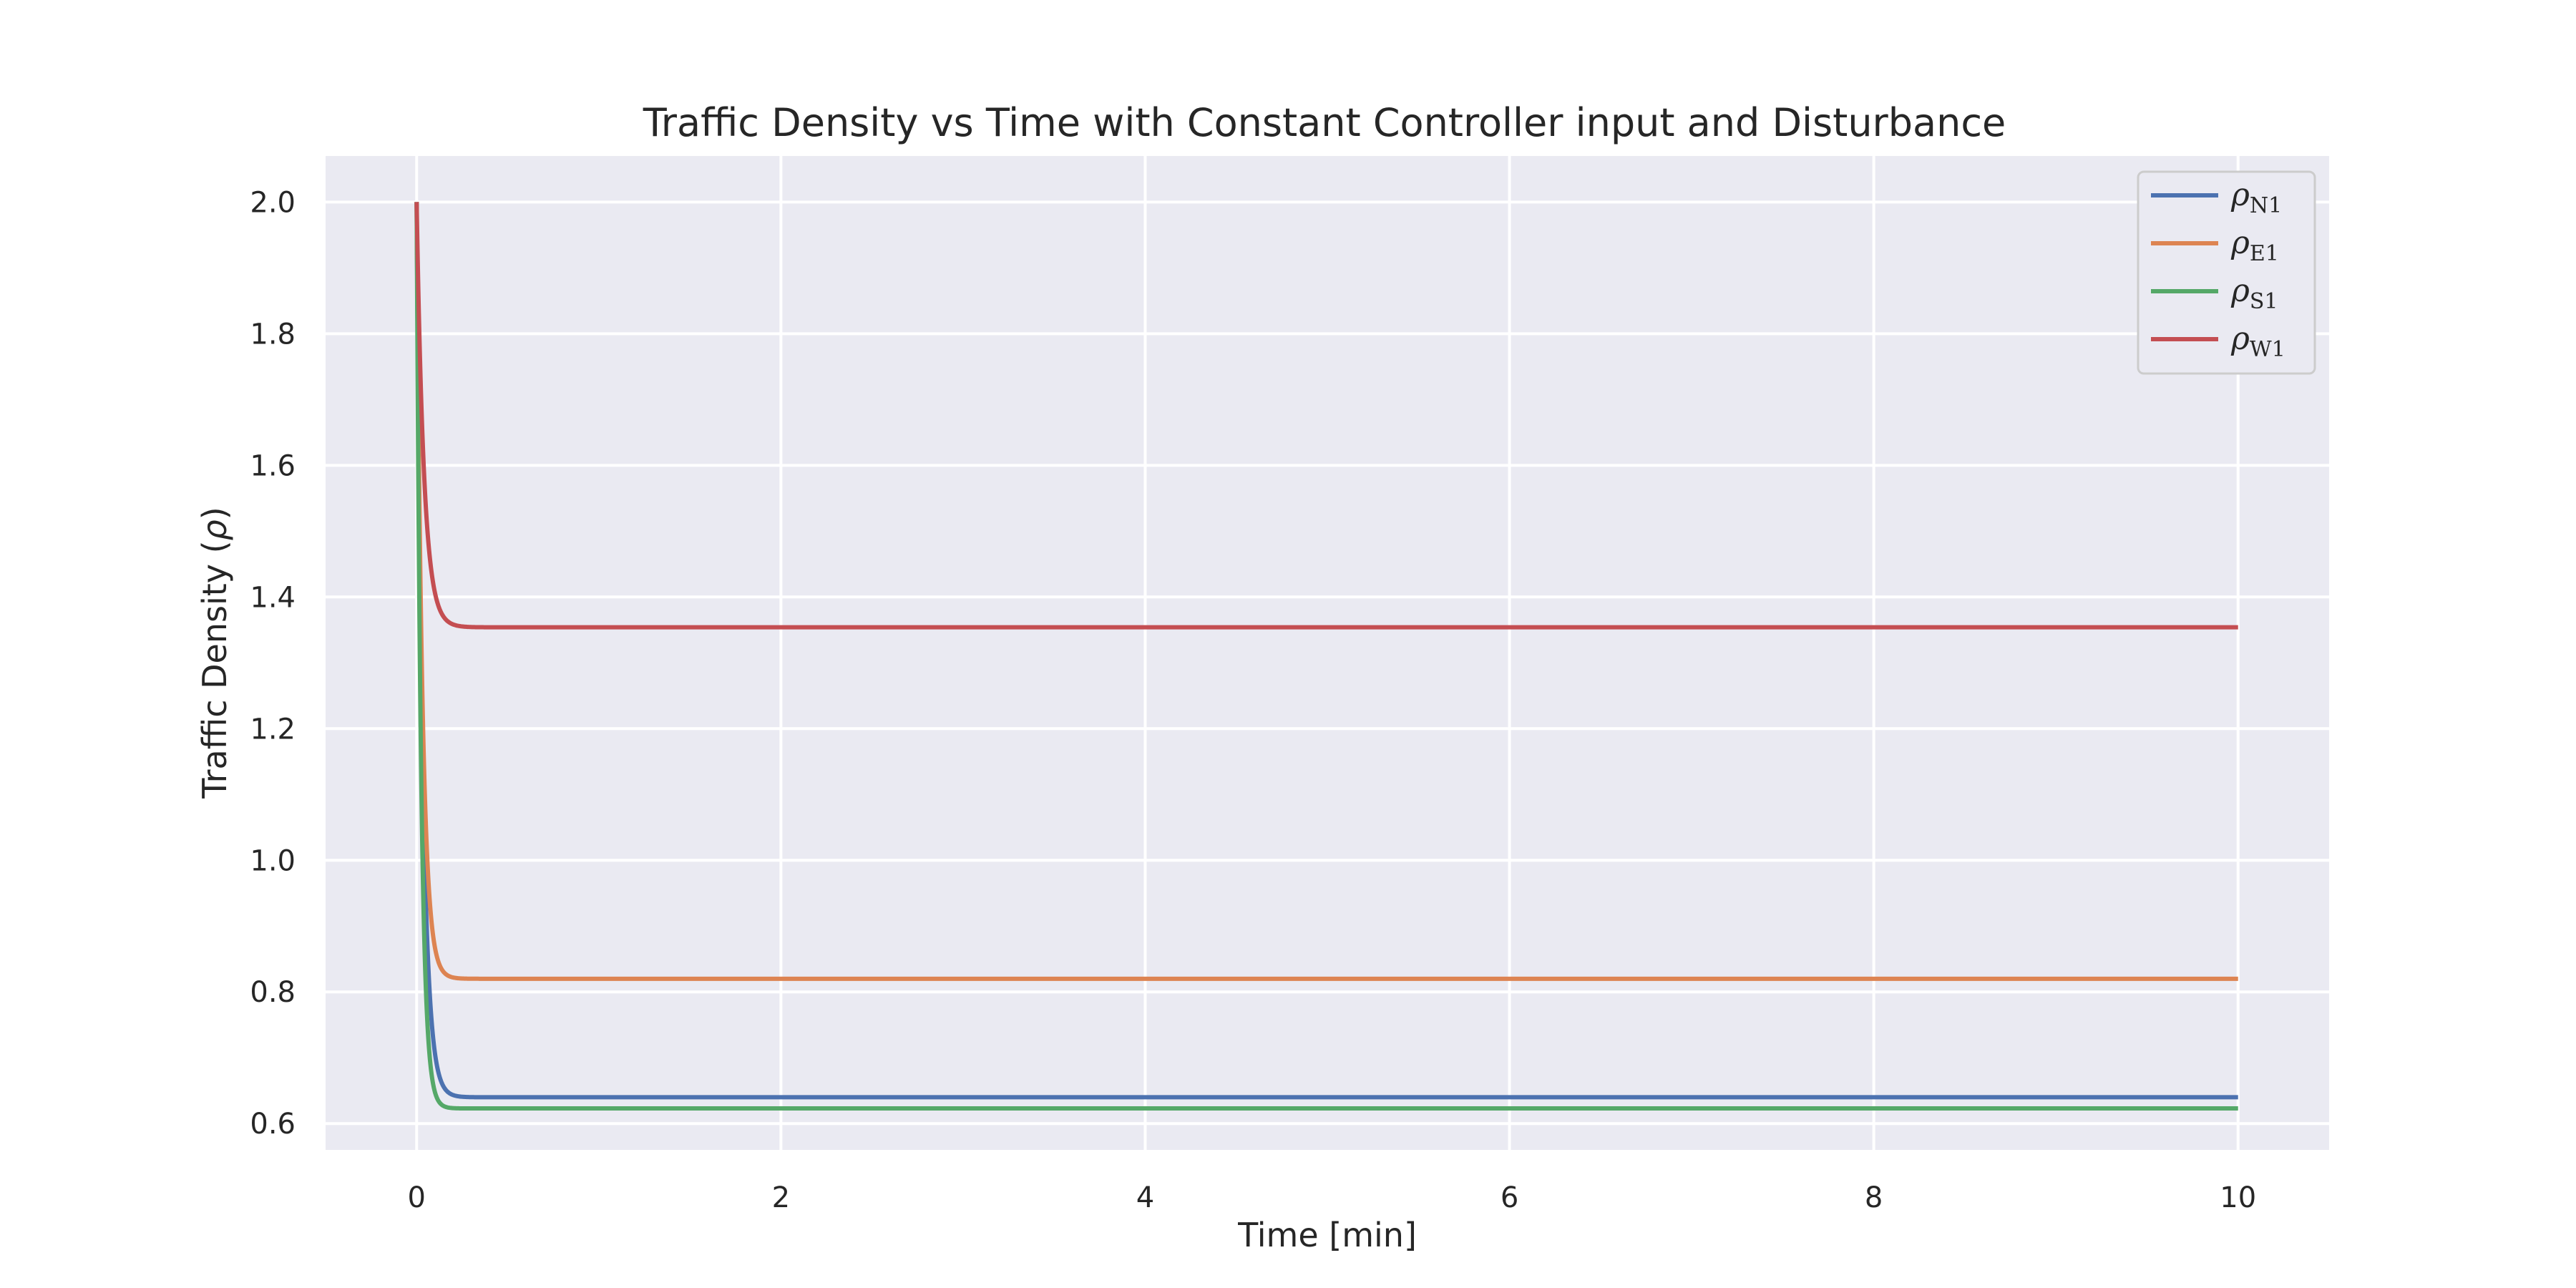 The image size is (2576, 1288). I want to click on y-axis-label-close: ), so click(214, 513).